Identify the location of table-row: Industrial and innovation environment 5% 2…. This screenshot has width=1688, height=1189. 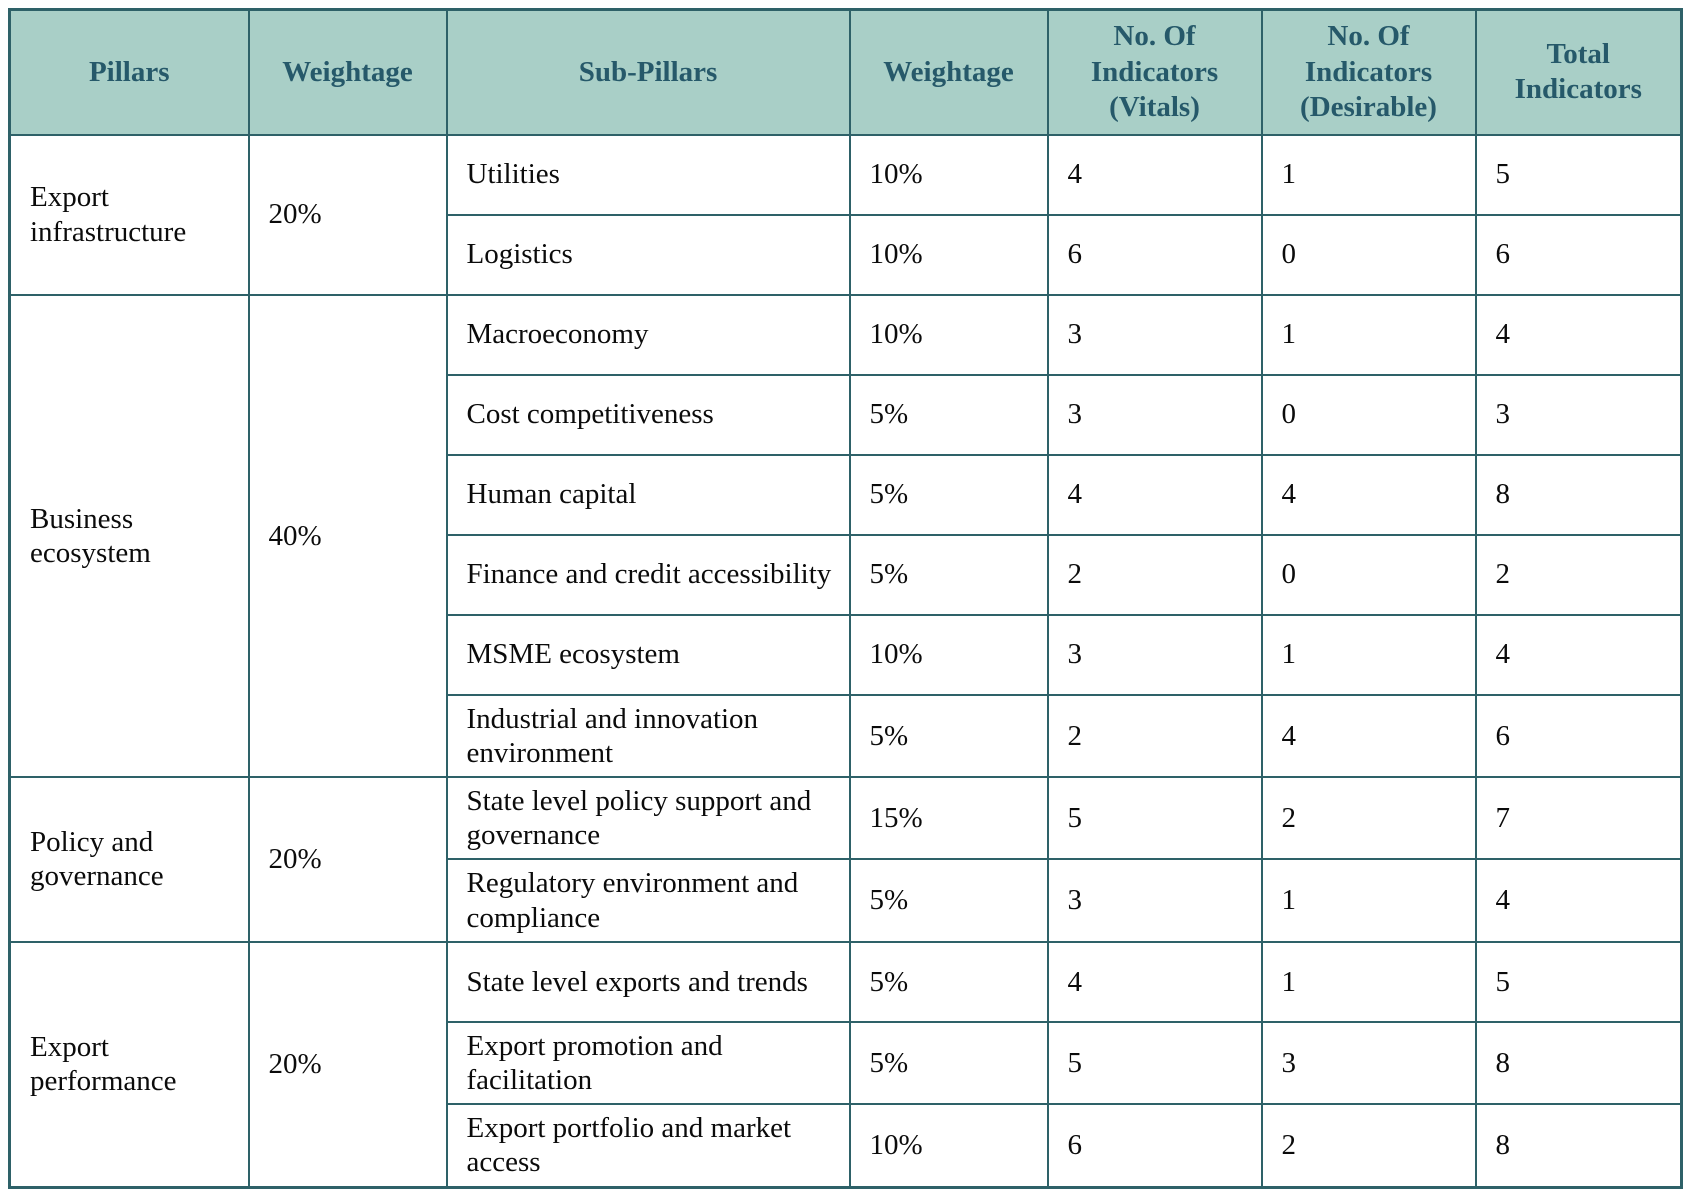
(846, 735).